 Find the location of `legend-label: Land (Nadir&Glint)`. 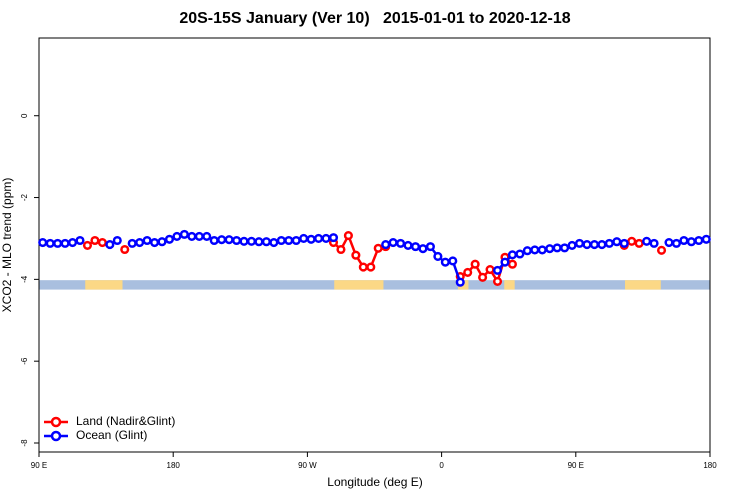

legend-label: Land (Nadir&Glint) is located at coordinates (125, 421).